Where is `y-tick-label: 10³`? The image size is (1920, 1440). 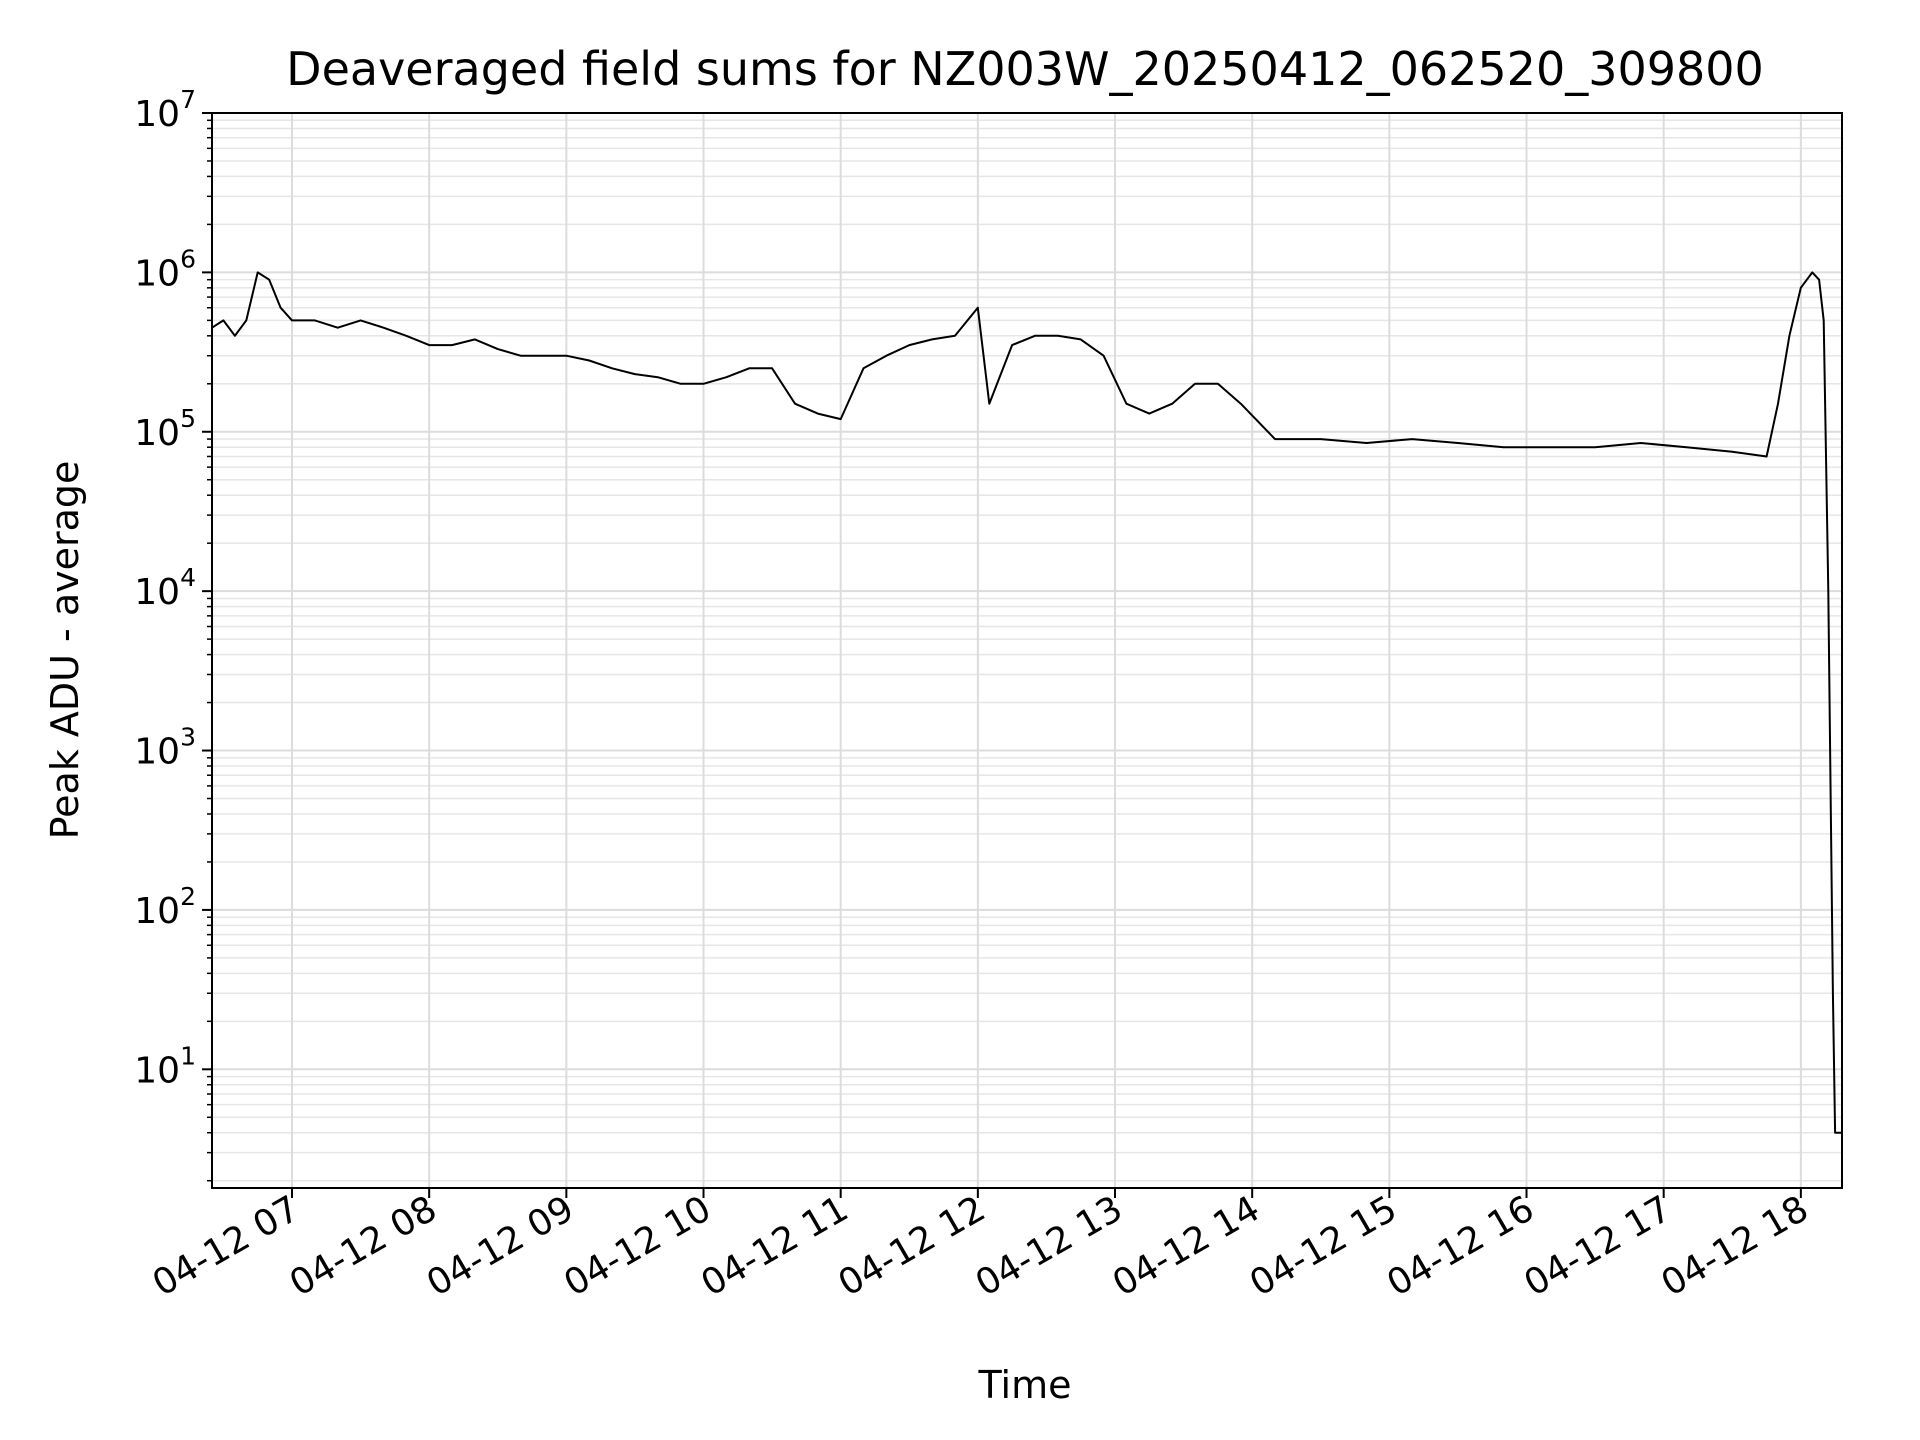 y-tick-label: 10³ is located at coordinates (165, 748).